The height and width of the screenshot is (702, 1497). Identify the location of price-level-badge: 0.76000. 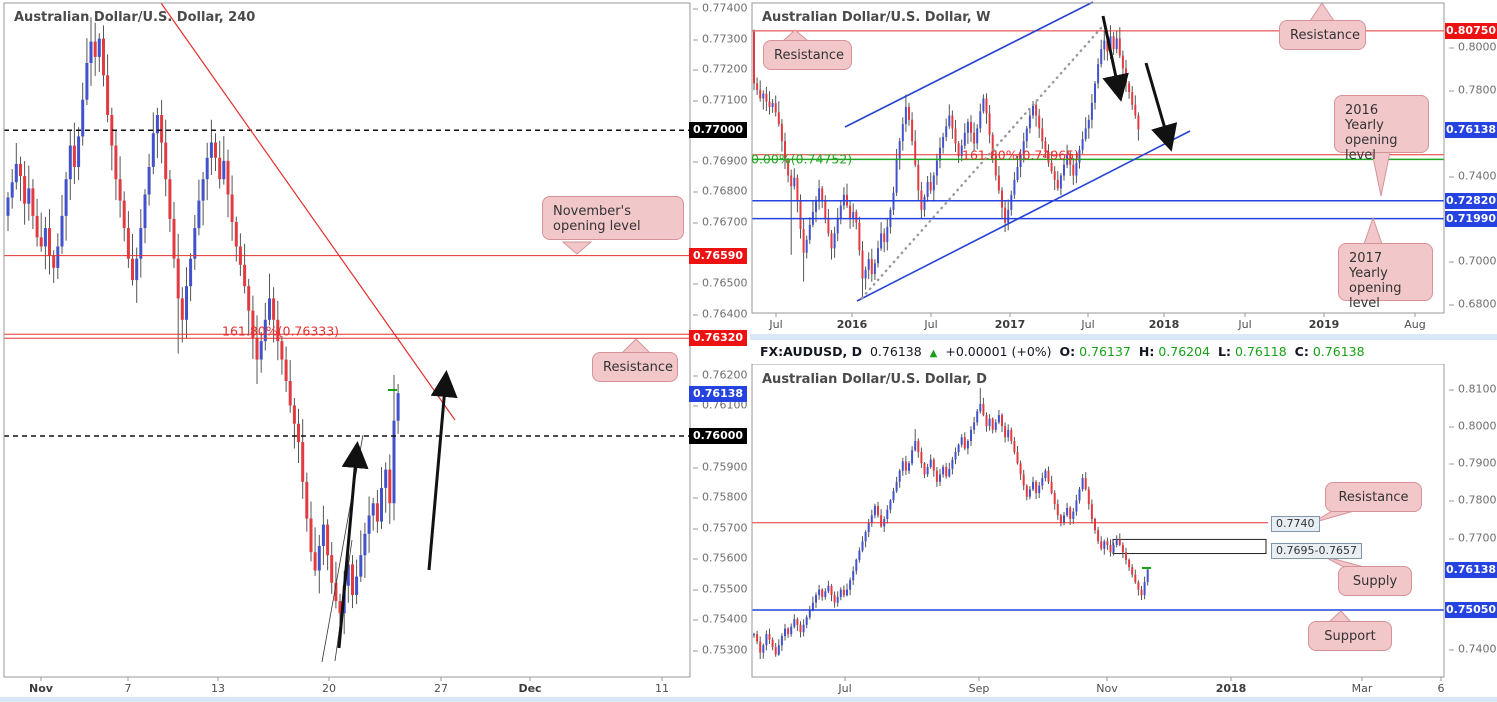
(718, 436).